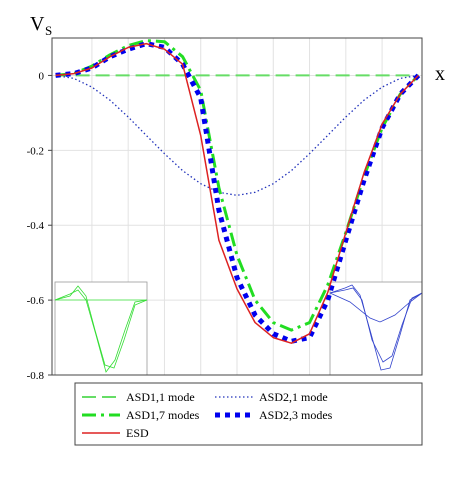 This screenshot has height=479, width=474. Describe the element at coordinates (35, 151) in the screenshot. I see `y-tick-label: -0.2` at that location.